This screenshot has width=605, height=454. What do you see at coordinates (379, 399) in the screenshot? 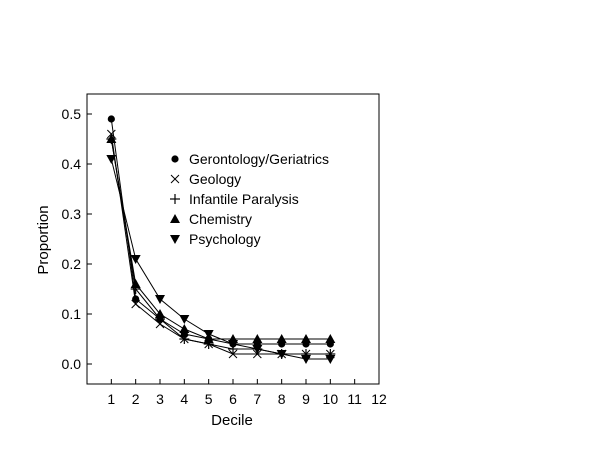
I see `x-tick-label: 12` at bounding box center [379, 399].